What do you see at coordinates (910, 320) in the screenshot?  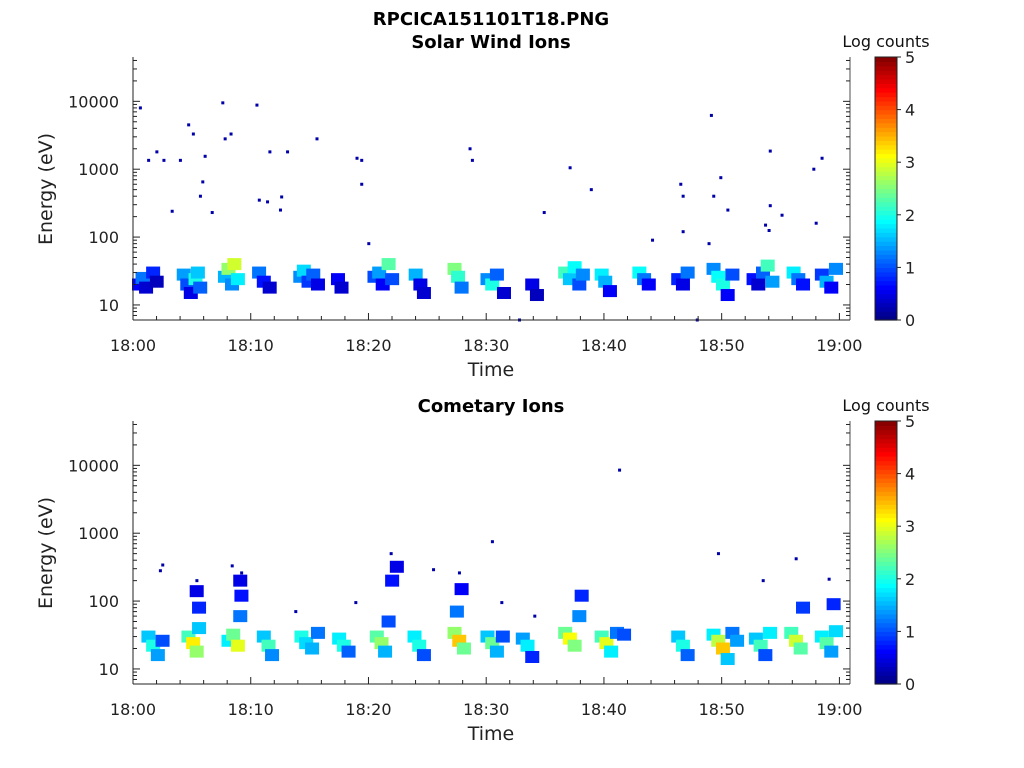 I see `colorbar-tick-label: 0` at bounding box center [910, 320].